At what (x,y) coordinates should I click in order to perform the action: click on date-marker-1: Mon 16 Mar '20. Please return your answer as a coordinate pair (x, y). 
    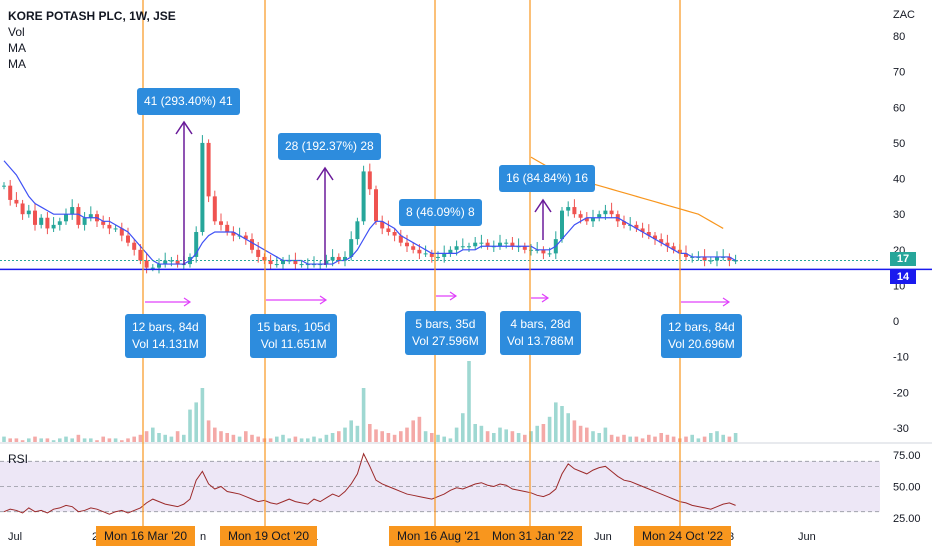
    Looking at the image, I should click on (145, 536).